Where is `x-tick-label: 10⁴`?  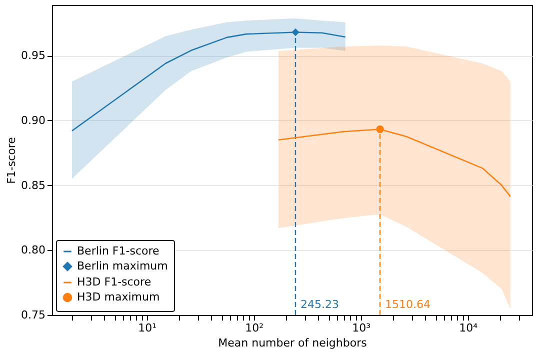
x-tick-label: 10⁴ is located at coordinates (468, 328).